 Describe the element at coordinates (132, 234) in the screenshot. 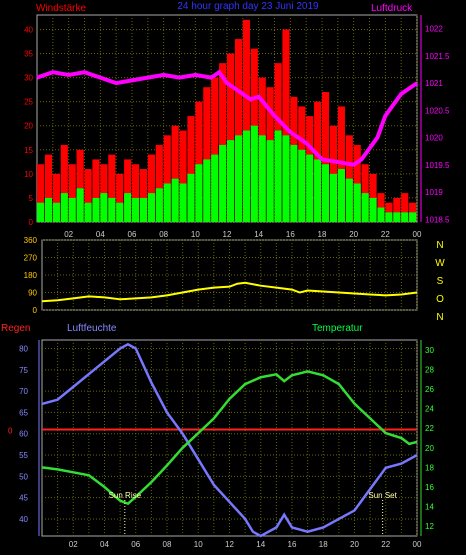

I see `x-tick-label: 06` at that location.